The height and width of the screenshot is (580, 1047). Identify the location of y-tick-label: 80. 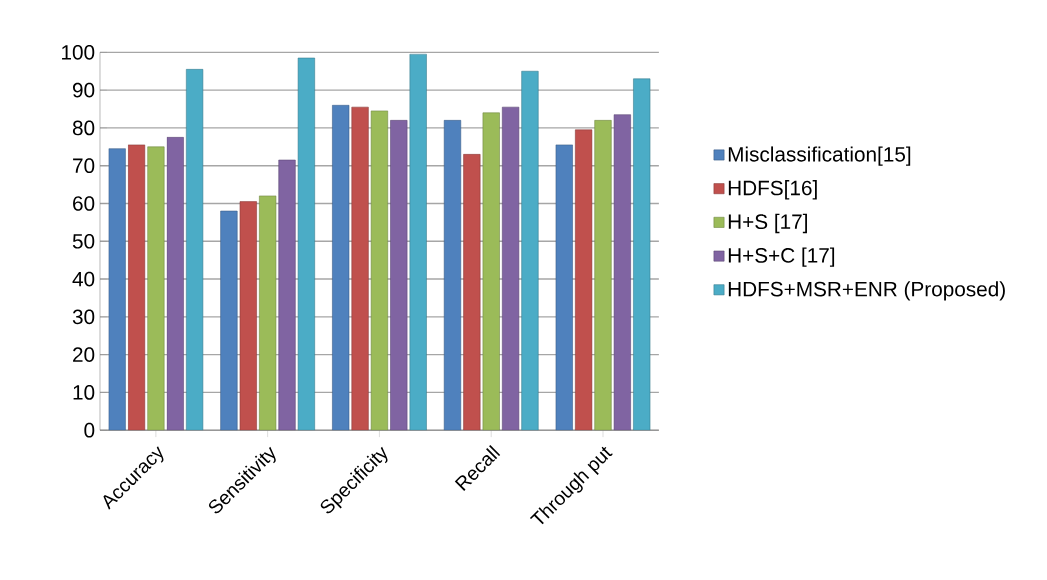
(83, 128).